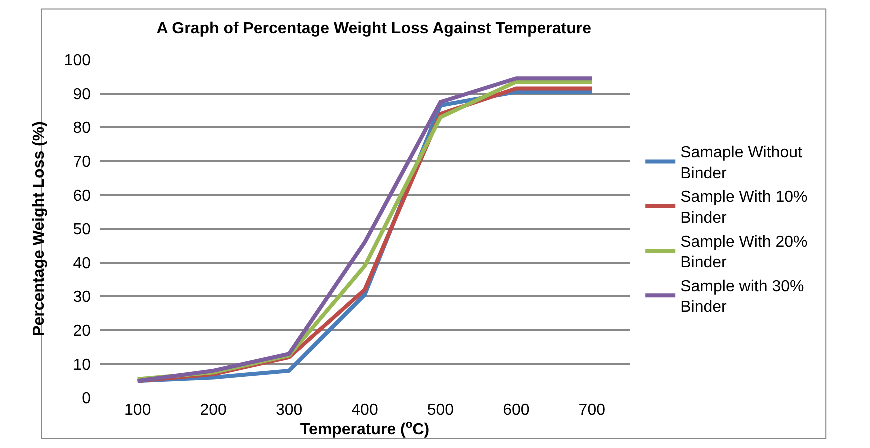  What do you see at coordinates (82, 297) in the screenshot?
I see `y-tick-label: 30` at bounding box center [82, 297].